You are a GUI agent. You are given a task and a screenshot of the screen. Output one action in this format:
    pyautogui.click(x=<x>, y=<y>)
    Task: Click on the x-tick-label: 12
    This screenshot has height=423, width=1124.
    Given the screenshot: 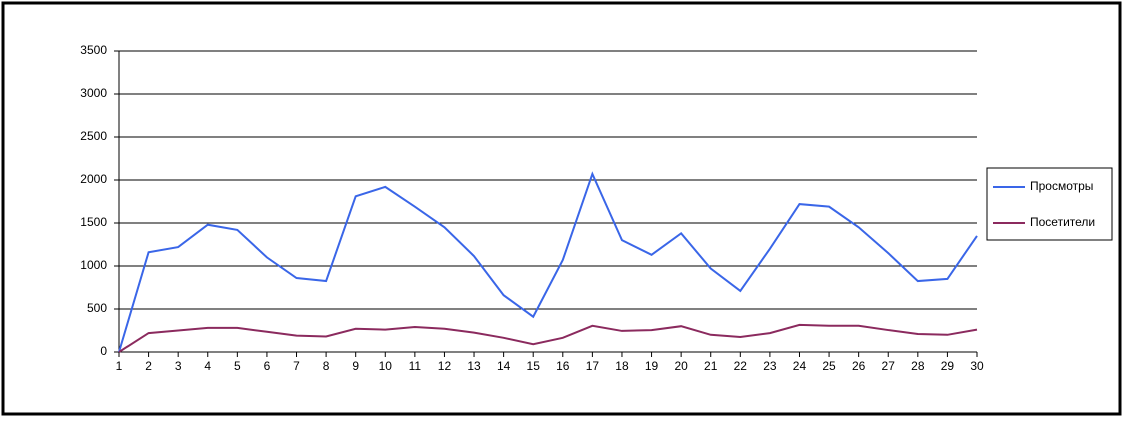 What is the action you would take?
    pyautogui.click(x=445, y=366)
    